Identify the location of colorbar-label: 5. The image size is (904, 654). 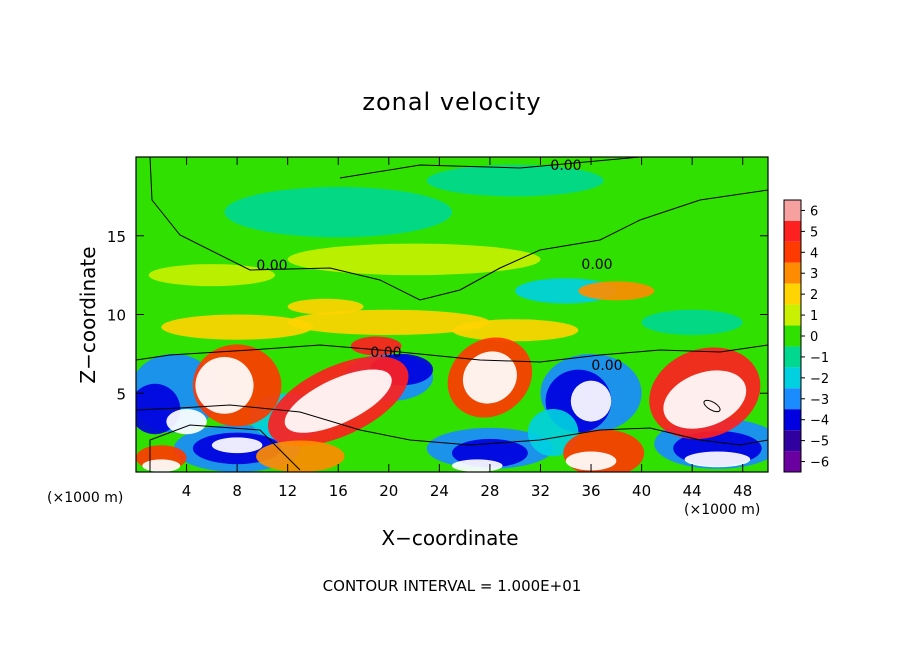
(814, 232).